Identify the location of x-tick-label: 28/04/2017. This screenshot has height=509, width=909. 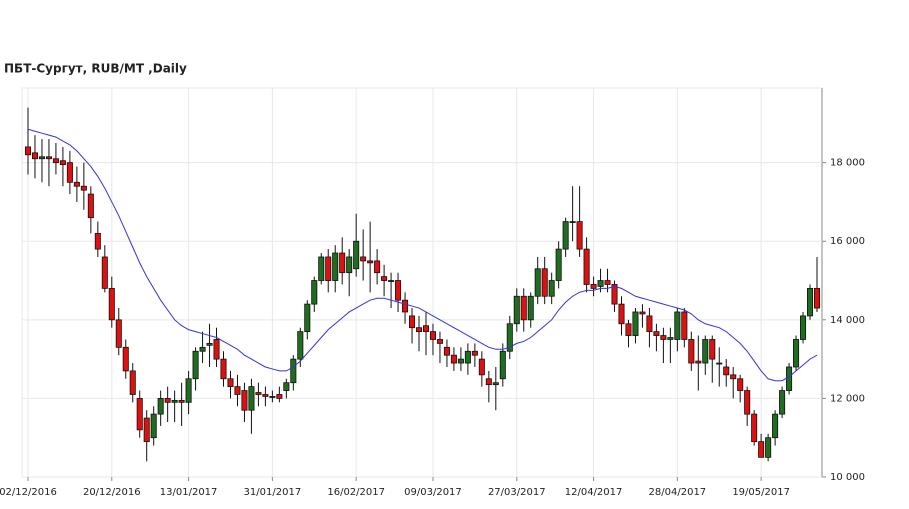
(678, 492).